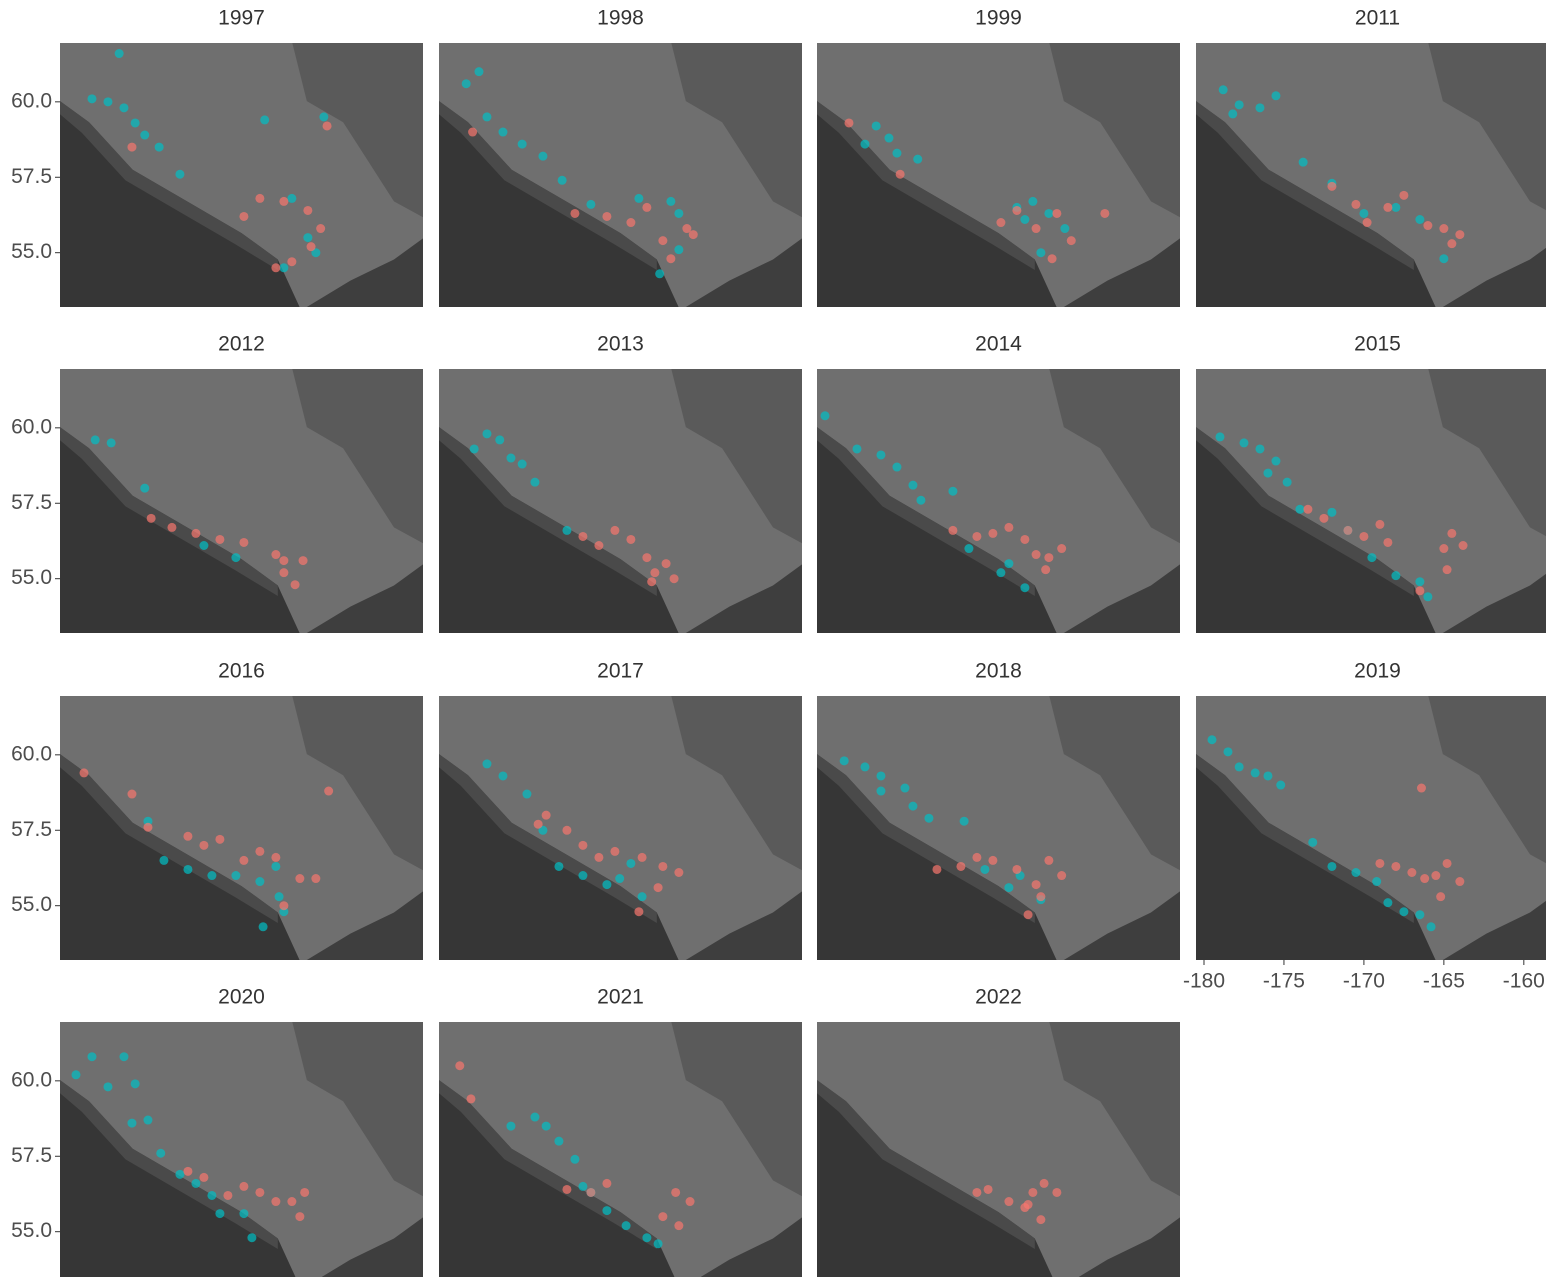 This screenshot has height=1277, width=1546. What do you see at coordinates (998, 671) in the screenshot?
I see `panel-title: 2018` at bounding box center [998, 671].